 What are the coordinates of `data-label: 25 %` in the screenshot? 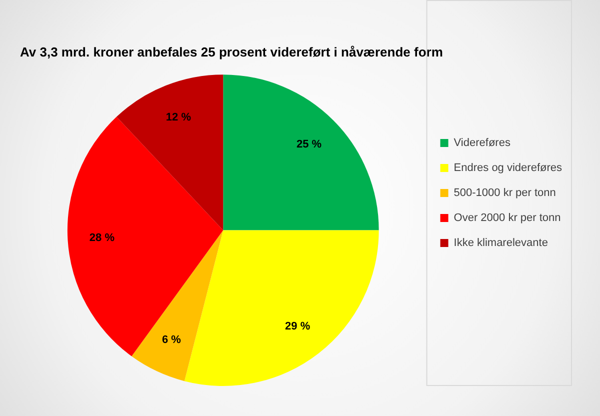 It's located at (309, 144).